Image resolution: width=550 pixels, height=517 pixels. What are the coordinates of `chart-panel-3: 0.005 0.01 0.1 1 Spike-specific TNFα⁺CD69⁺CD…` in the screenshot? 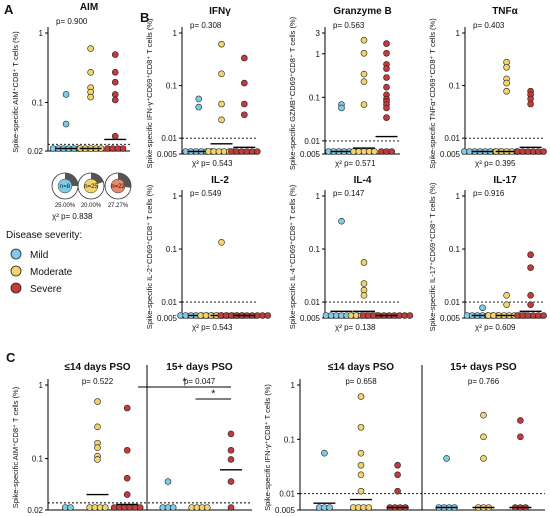 It's located at (487, 87).